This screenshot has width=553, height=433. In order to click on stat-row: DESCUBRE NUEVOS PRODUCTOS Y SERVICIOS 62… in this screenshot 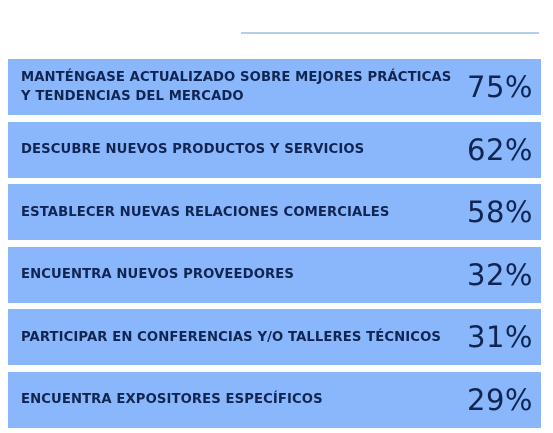, I will do `click(274, 149)`.